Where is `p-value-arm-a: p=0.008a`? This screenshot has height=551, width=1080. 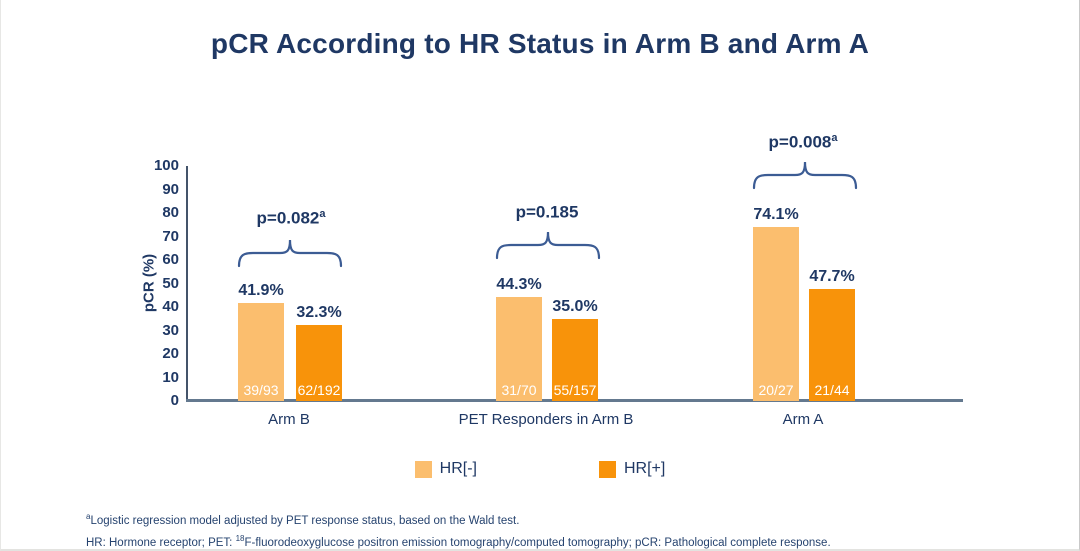 p-value-arm-a: p=0.008a is located at coordinates (803, 142).